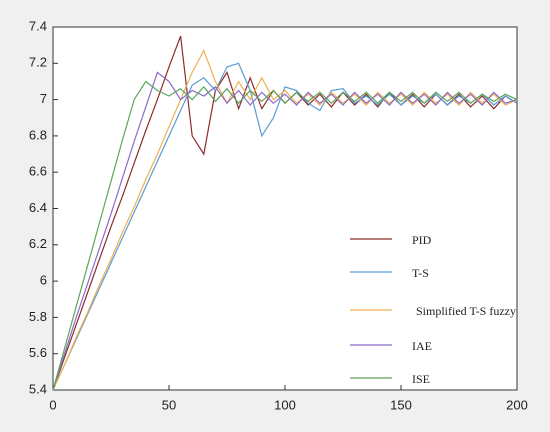 Image resolution: width=550 pixels, height=432 pixels. Describe the element at coordinates (38, 243) in the screenshot. I see `y-tick-label: 6.2` at that location.